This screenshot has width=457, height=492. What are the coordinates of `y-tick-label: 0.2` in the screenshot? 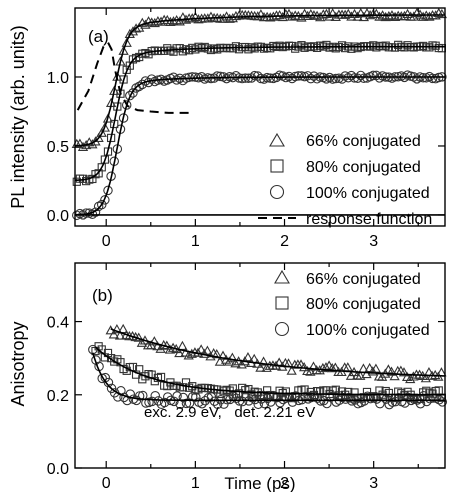 It's located at (58, 396).